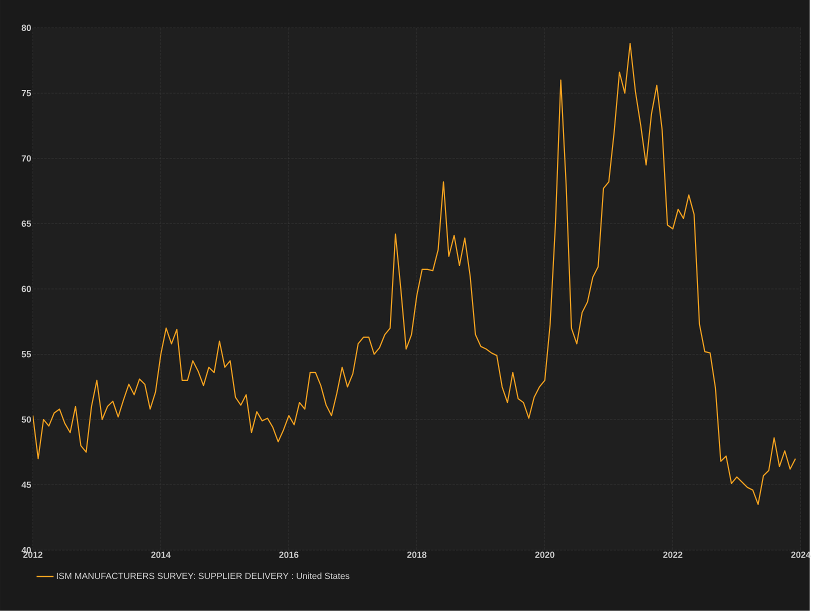  I want to click on y-tick-label: 45, so click(27, 485).